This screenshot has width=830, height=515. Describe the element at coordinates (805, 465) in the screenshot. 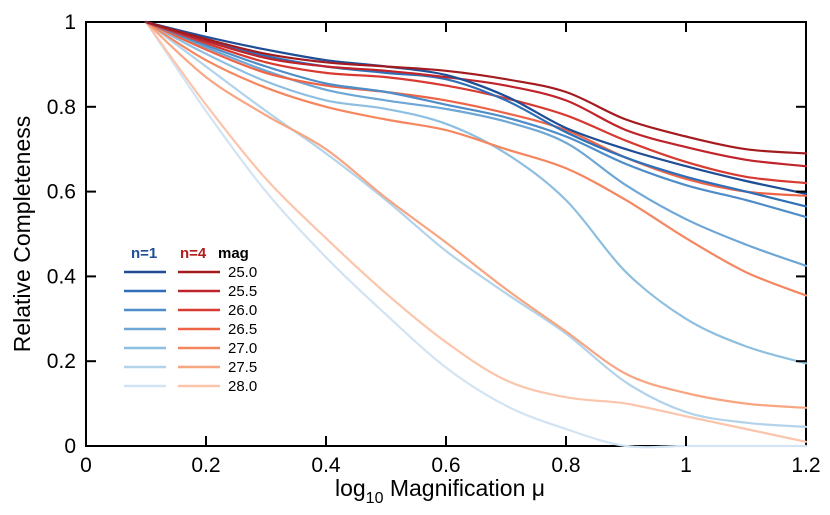

I see `x-tick-label: 1.2` at that location.